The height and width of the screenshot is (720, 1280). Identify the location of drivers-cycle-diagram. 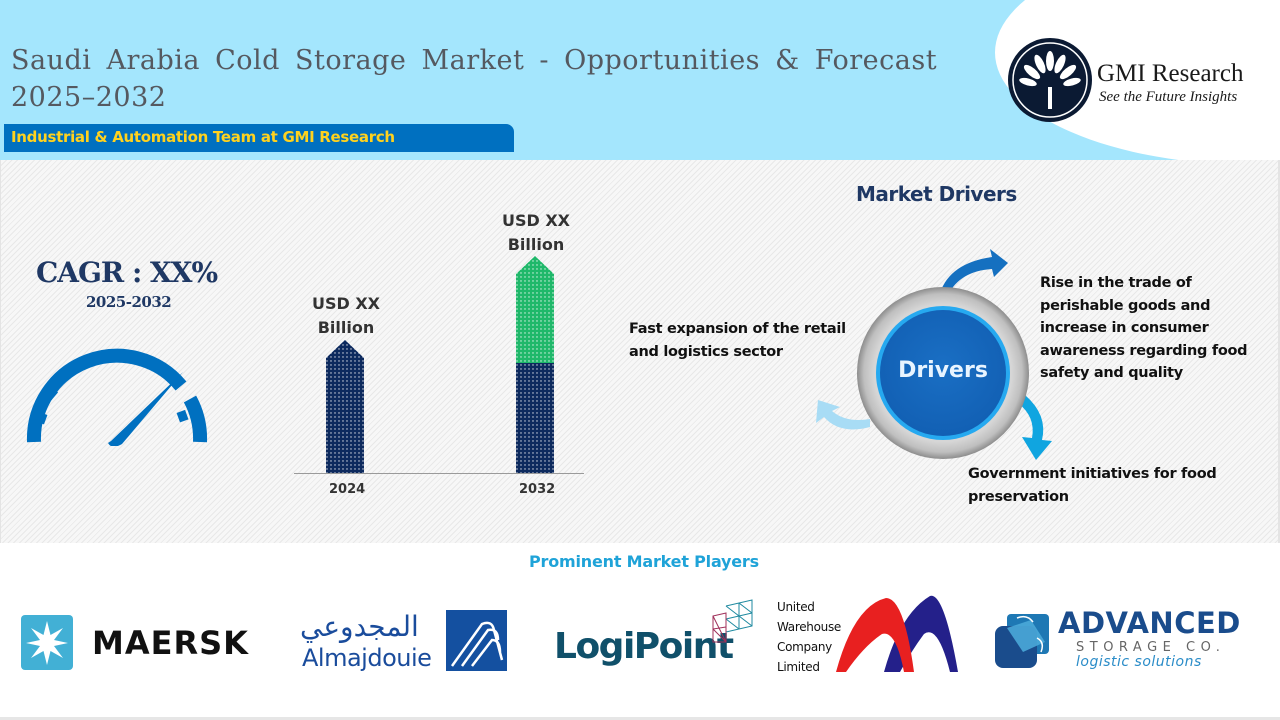
(934, 354).